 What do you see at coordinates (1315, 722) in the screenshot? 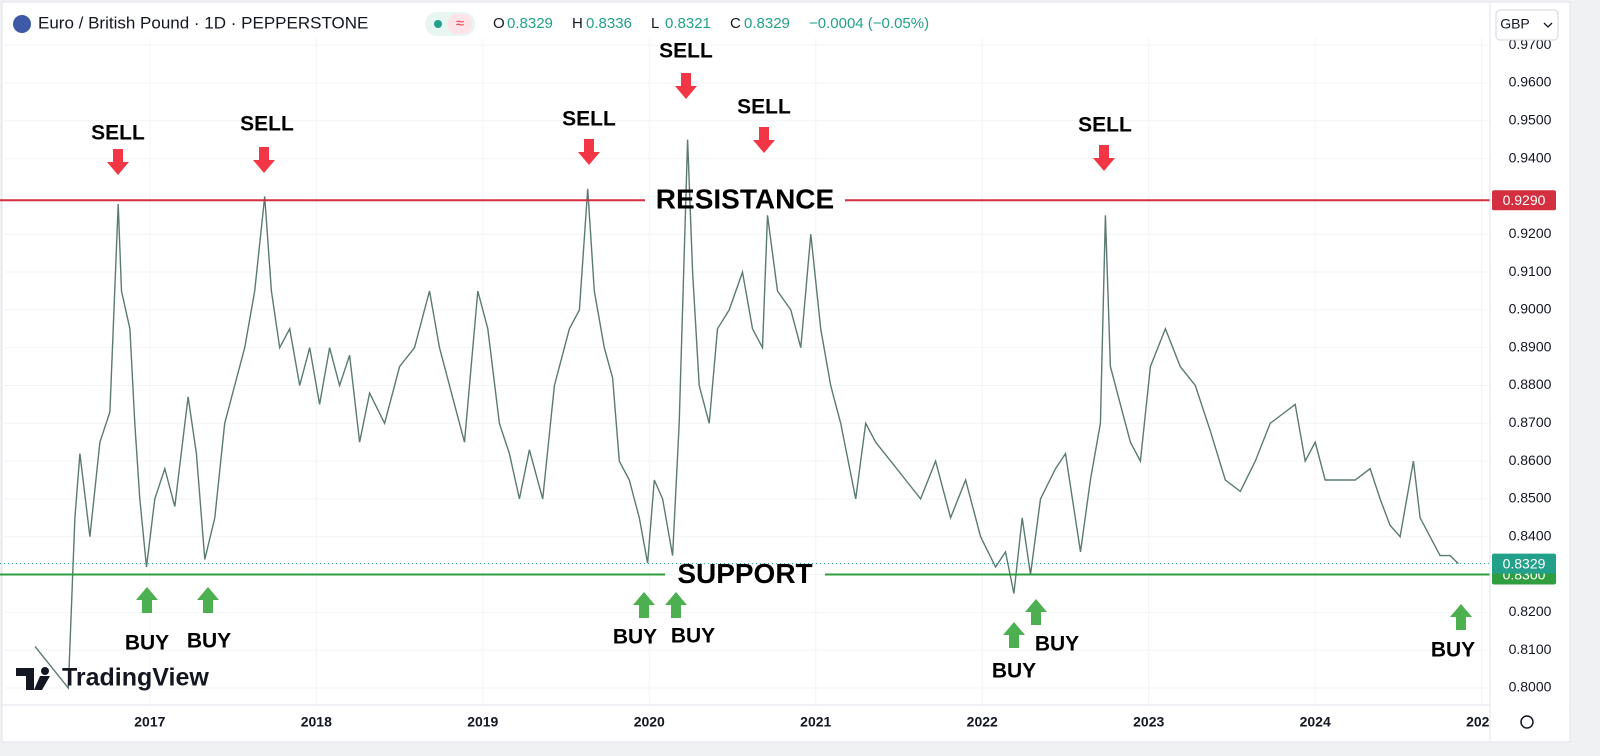
I see `x-tick-label: 2024` at bounding box center [1315, 722].